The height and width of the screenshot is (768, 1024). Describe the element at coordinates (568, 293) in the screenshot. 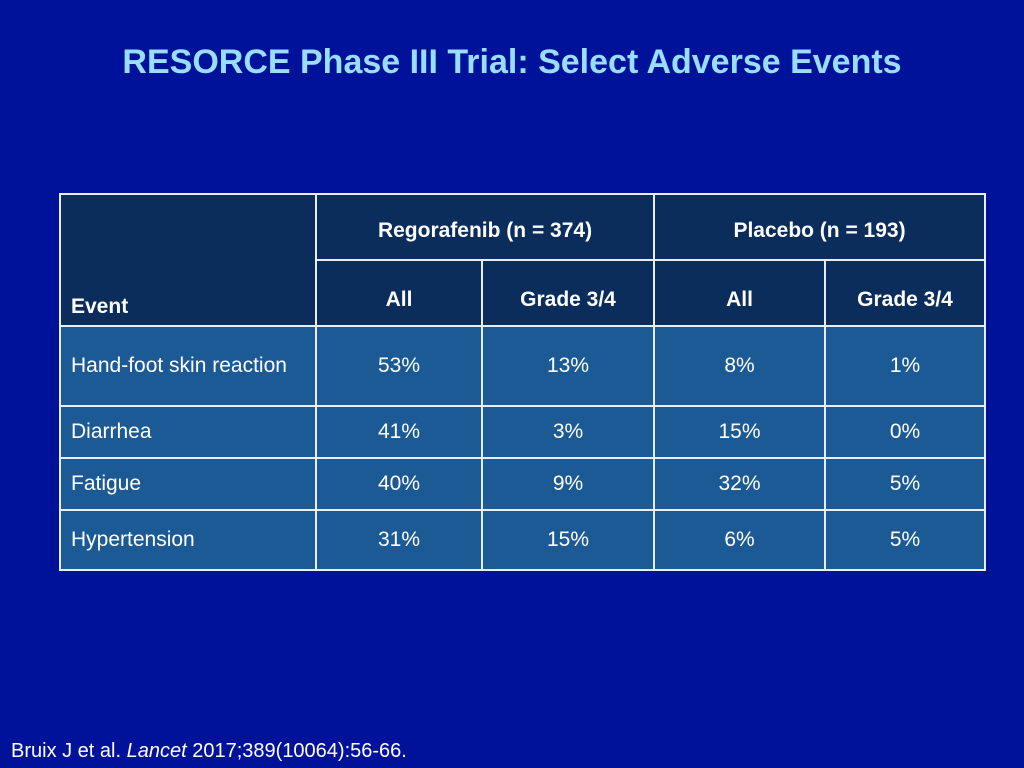

I see `regorafenib-grade34-header: Grade 3/4` at that location.